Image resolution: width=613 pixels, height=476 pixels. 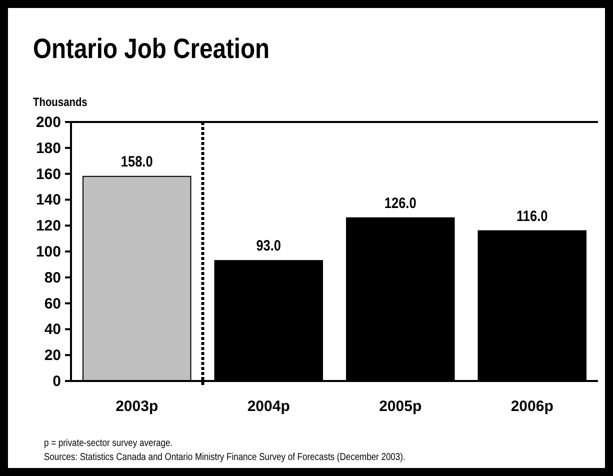 I want to click on y-tick-label: 0, so click(x=56, y=381).